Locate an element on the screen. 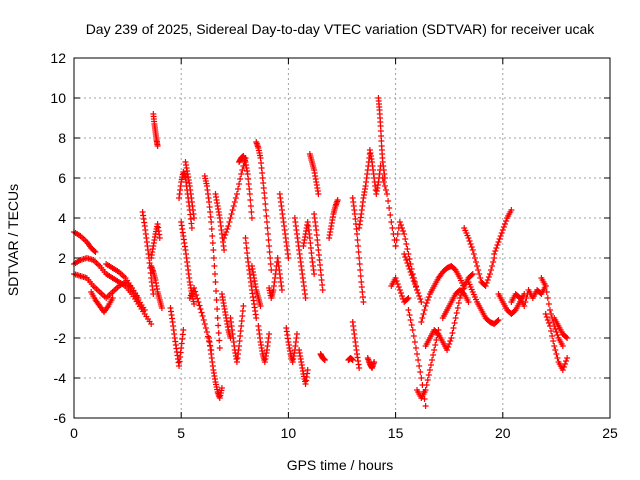 The width and height of the screenshot is (640, 480). y-tick-label: 4 is located at coordinates (62, 218).